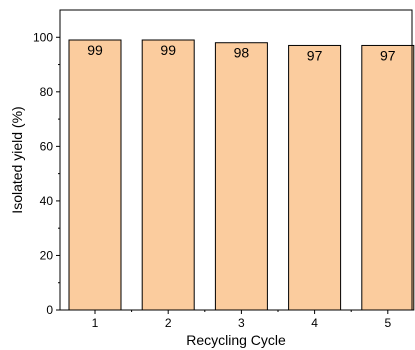  Describe the element at coordinates (47, 201) in the screenshot. I see `y-tick-label: 40` at that location.